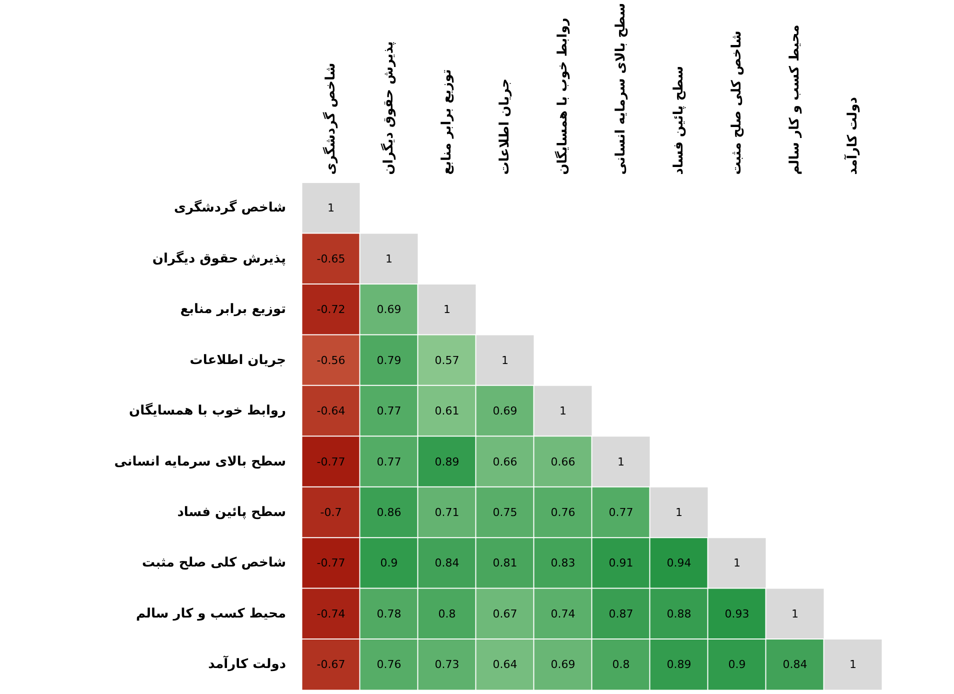 The height and width of the screenshot is (694, 954). What do you see at coordinates (331, 259) in the screenshot?
I see `data-label: -0.65` at bounding box center [331, 259].